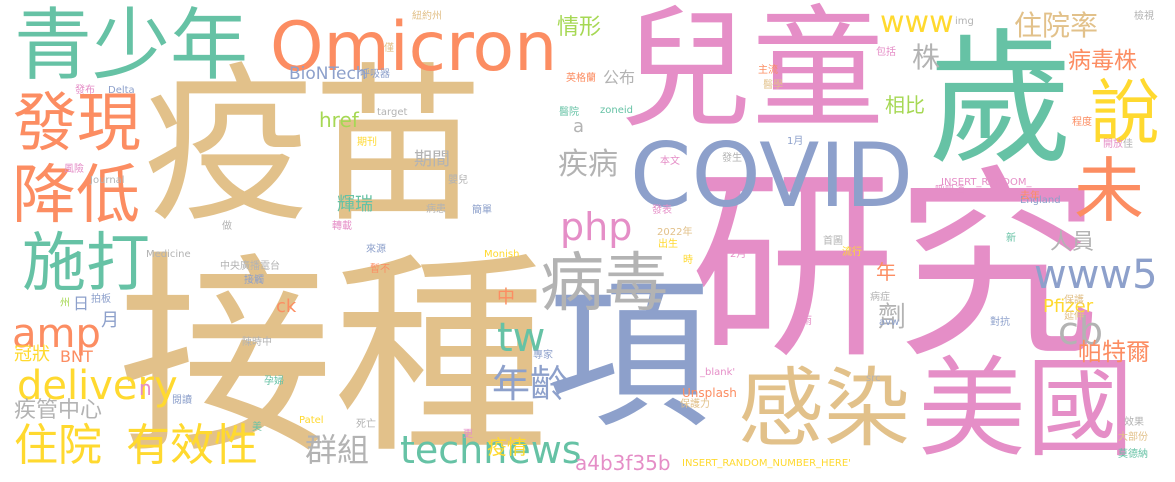 This screenshot has width=1175, height=482. I want to click on word-rain: 雨, so click(807, 321).